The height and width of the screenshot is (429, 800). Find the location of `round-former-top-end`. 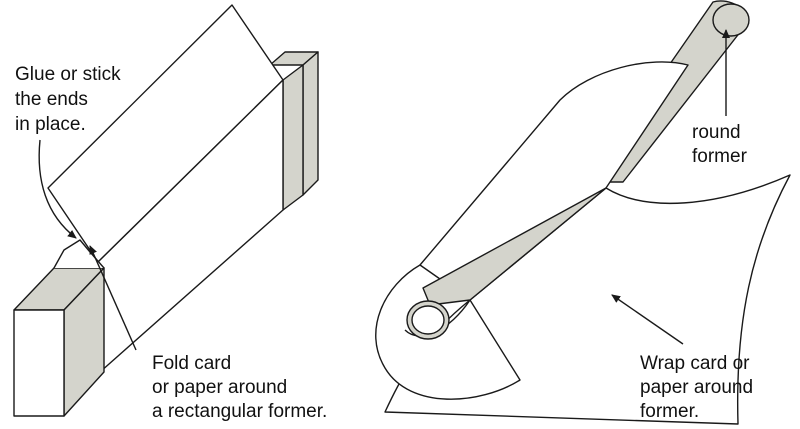

round-former-top-end is located at coordinates (731, 20).